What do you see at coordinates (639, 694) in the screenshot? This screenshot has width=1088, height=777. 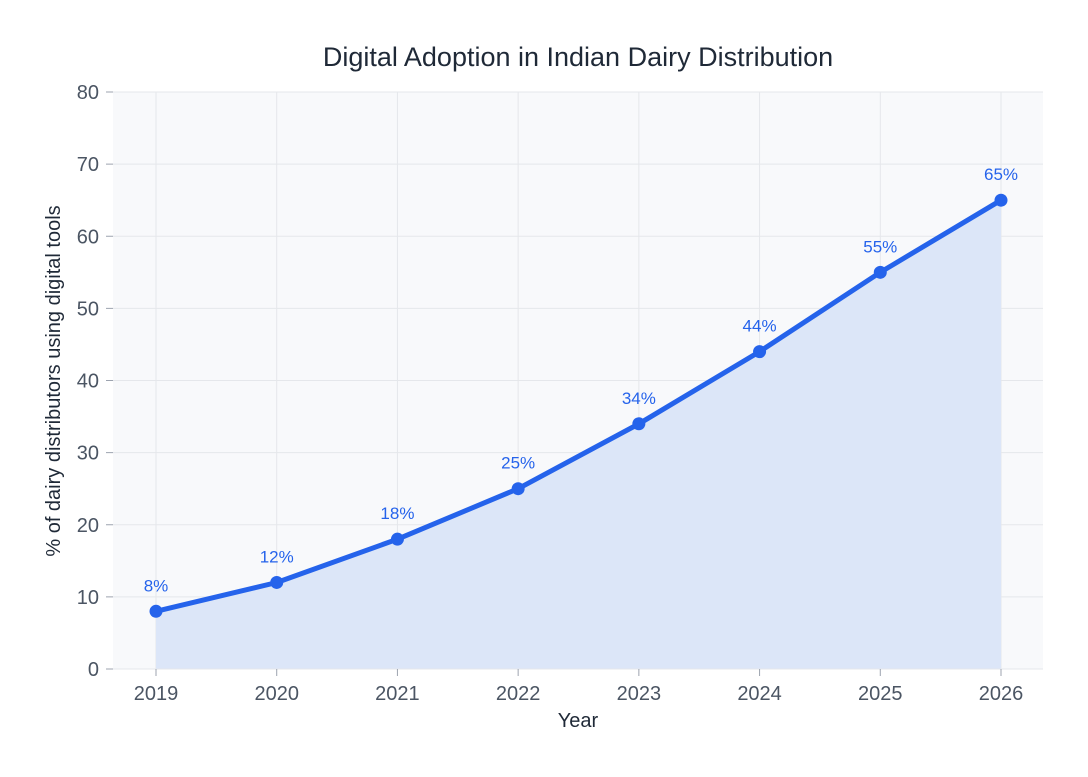 I see `x-tick-label: 2023` at bounding box center [639, 694].